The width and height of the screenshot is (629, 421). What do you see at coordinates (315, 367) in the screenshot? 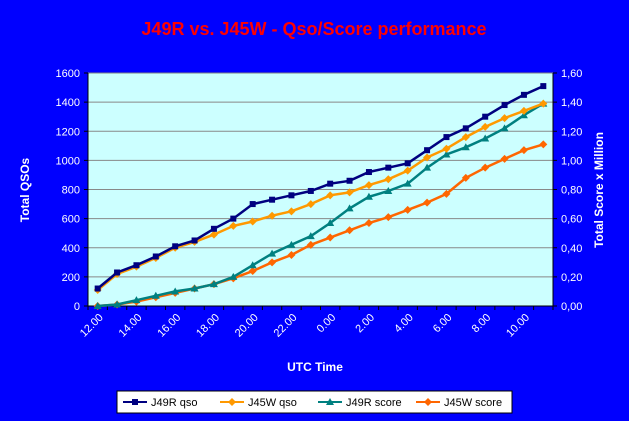
I see `x-axis-label: UTC Time` at bounding box center [315, 367].